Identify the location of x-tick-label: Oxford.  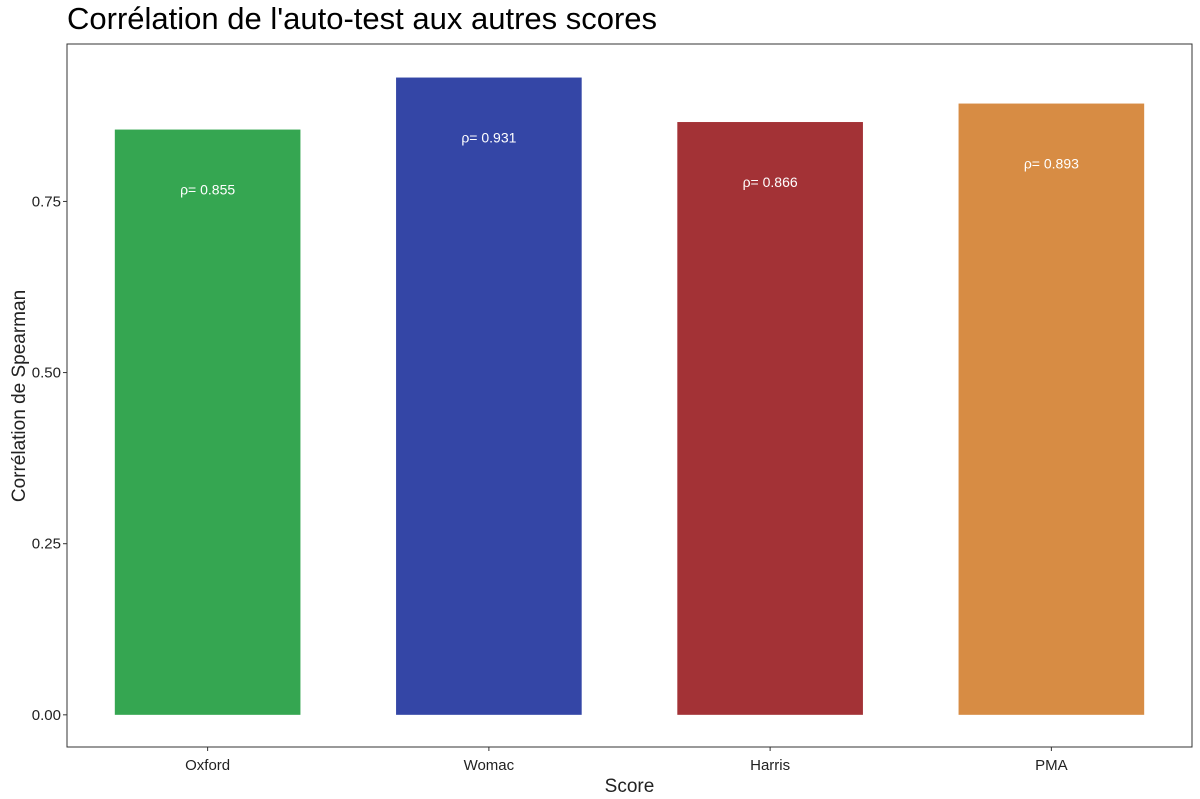
(207, 765).